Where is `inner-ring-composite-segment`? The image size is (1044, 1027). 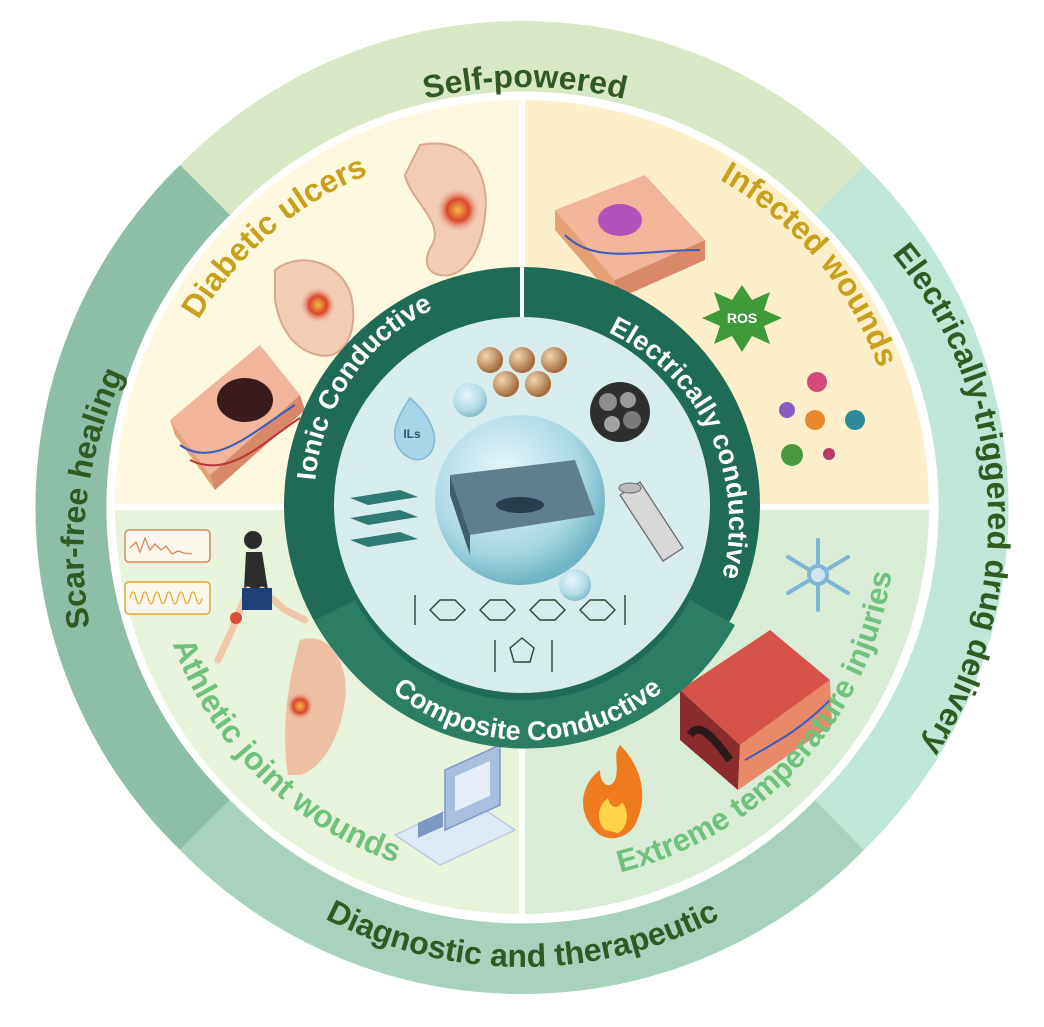 inner-ring-composite-segment is located at coordinates (525, 674).